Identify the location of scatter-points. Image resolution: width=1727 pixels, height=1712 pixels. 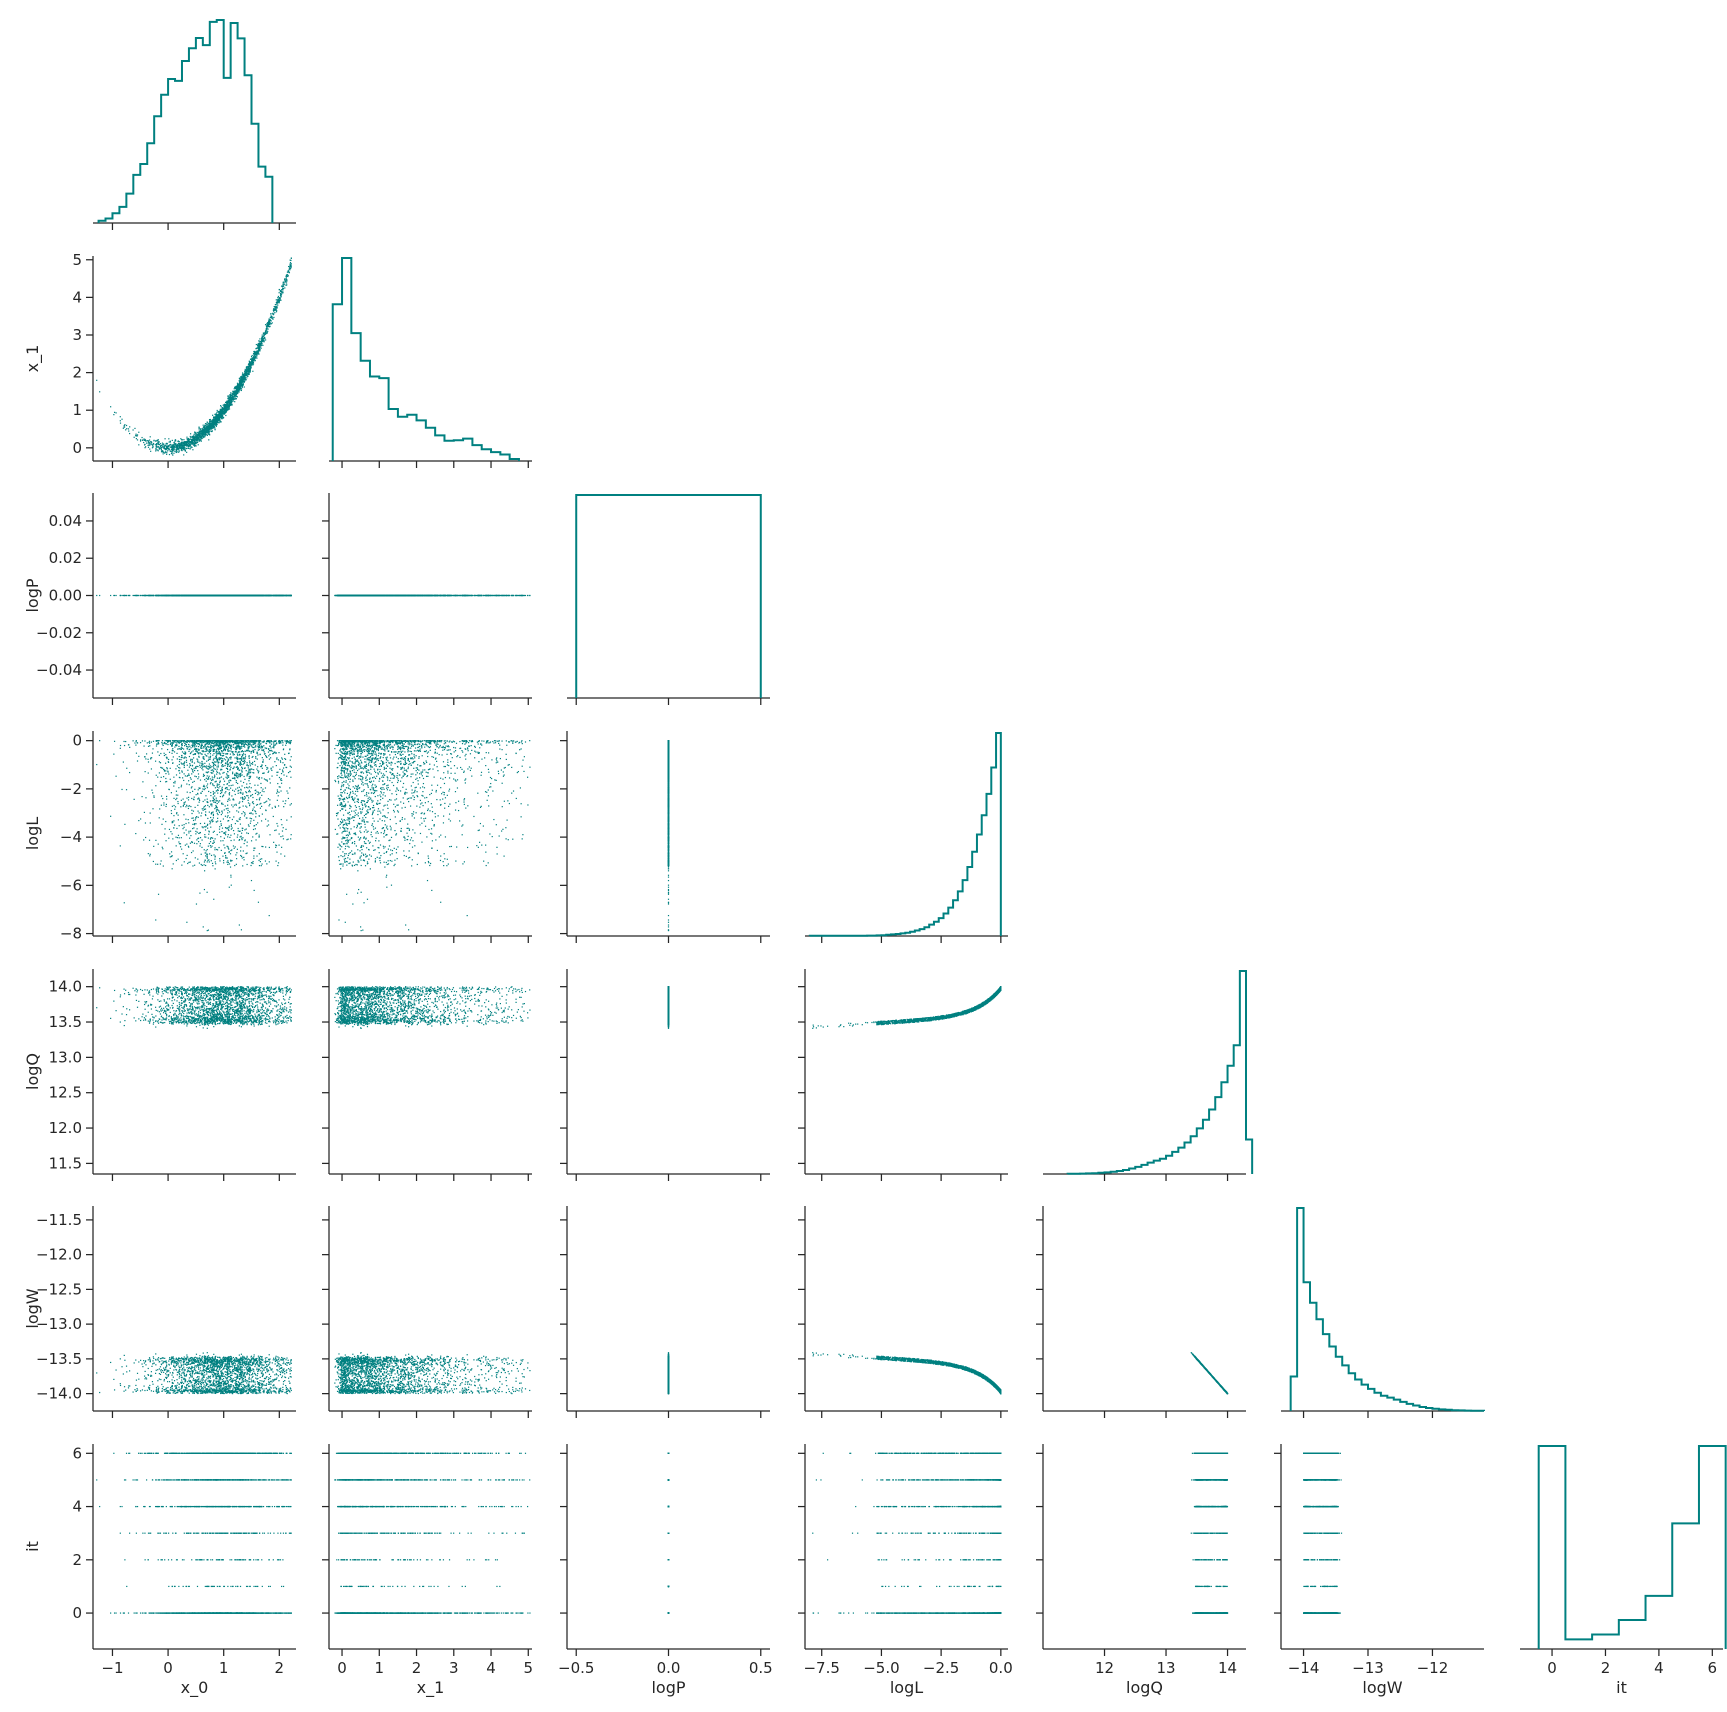
(194, 356).